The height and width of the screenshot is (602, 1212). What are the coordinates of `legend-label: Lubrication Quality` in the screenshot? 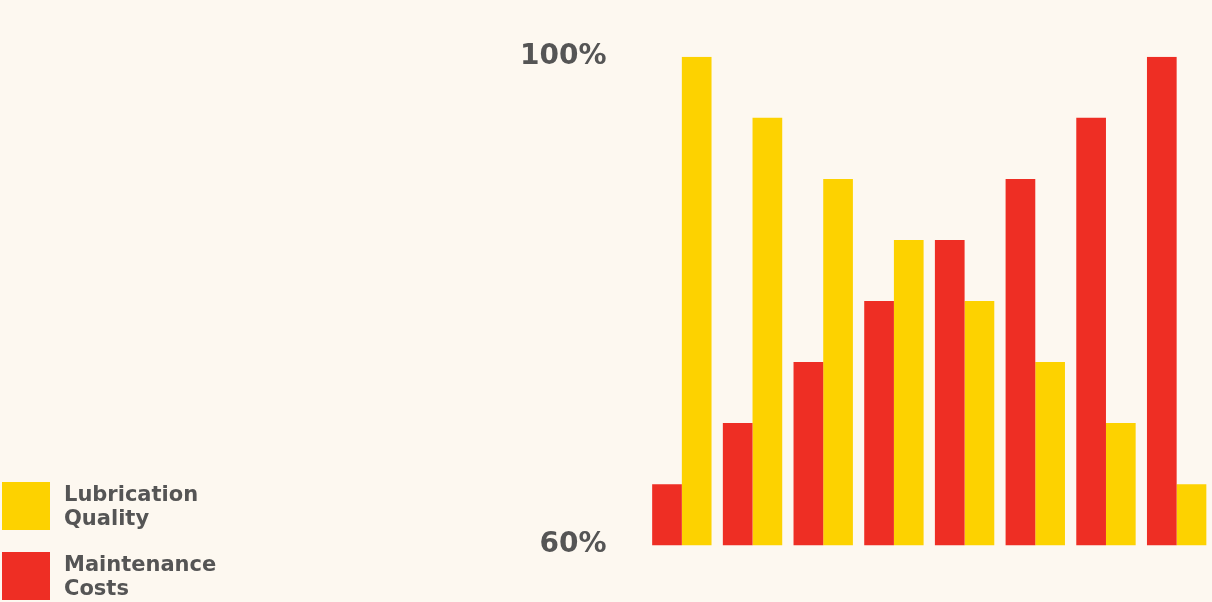 It's located at (132, 506).